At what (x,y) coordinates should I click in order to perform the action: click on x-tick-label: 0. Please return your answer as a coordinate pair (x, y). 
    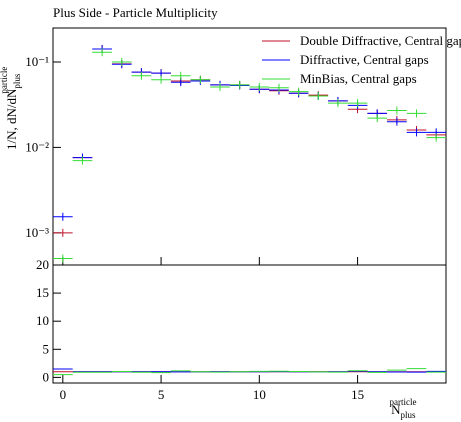
    Looking at the image, I should click on (63, 394).